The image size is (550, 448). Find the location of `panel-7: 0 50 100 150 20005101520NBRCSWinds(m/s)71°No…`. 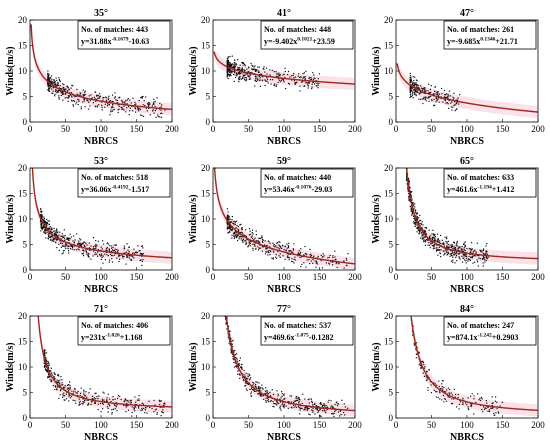

panel-7: 0 50 100 150 20005101520NBRCSWinds(m/s)71°No… is located at coordinates (92, 373).